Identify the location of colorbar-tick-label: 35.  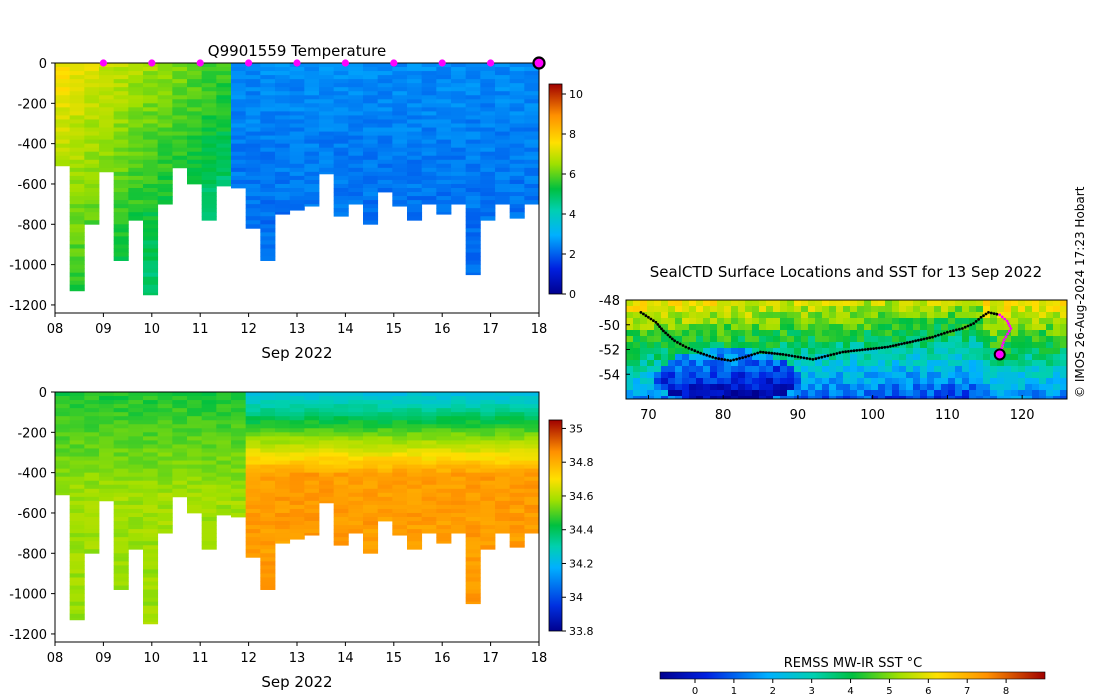
(576, 428).